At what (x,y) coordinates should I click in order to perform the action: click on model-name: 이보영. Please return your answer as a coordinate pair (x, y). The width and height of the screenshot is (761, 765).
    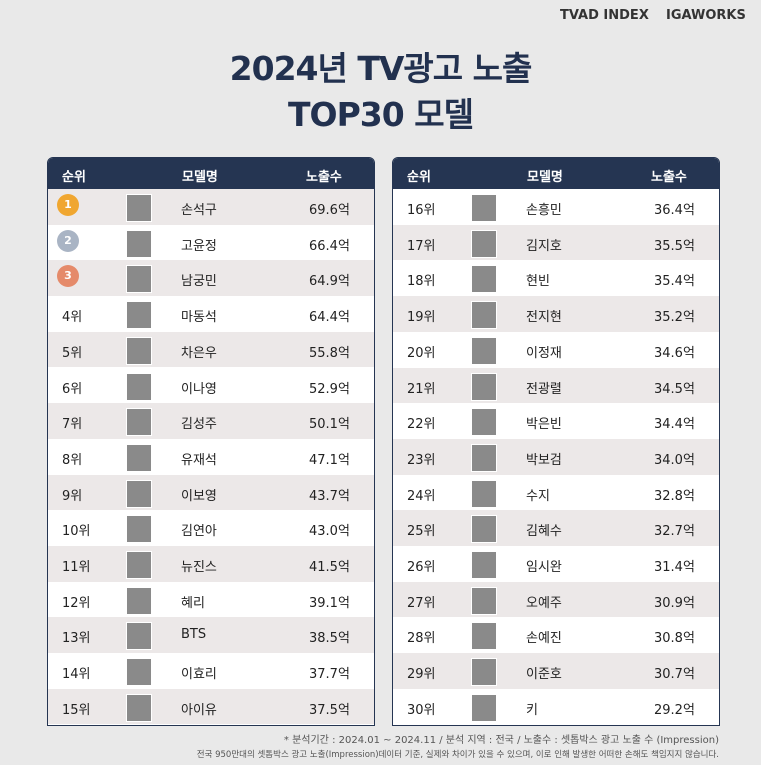
    Looking at the image, I should click on (199, 496).